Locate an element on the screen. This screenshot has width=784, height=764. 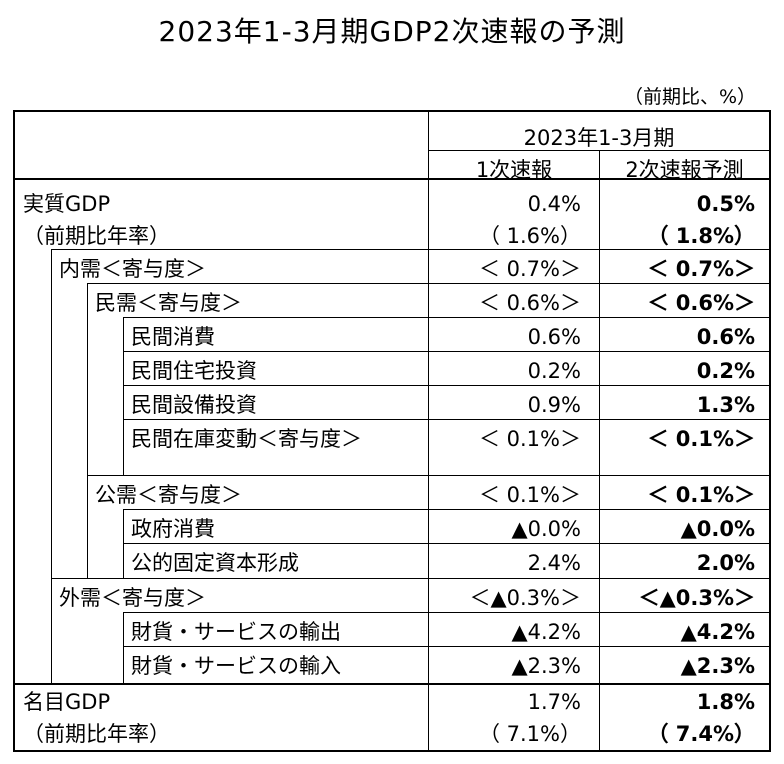
indent-naiju is located at coordinates (51, 466).